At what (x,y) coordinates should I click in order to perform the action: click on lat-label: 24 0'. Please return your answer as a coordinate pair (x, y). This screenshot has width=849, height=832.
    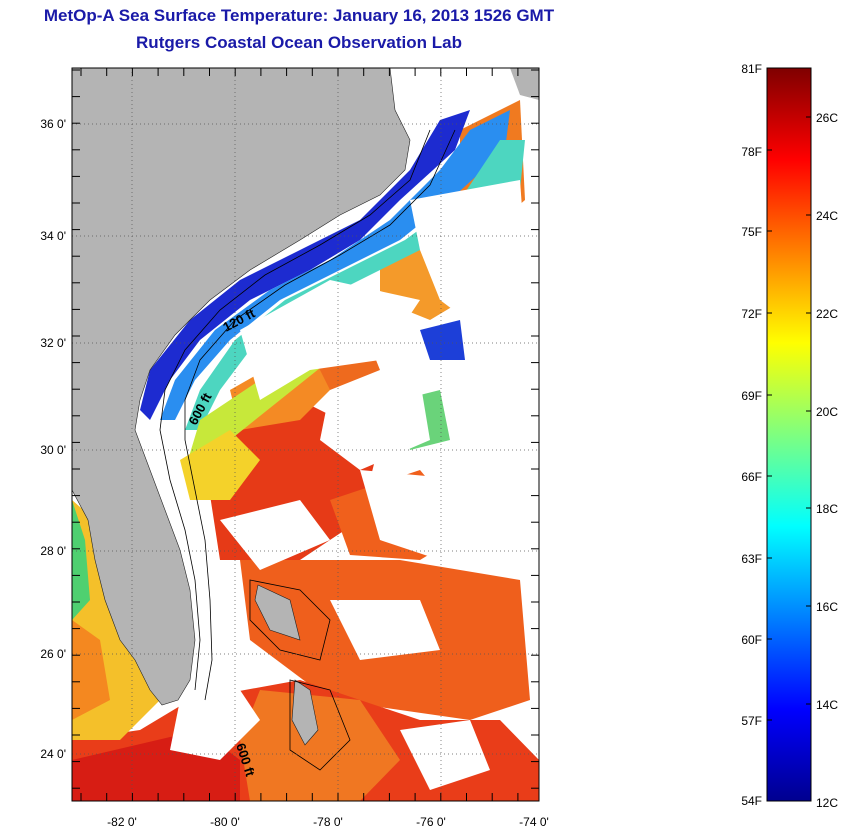
    Looking at the image, I should click on (53, 754).